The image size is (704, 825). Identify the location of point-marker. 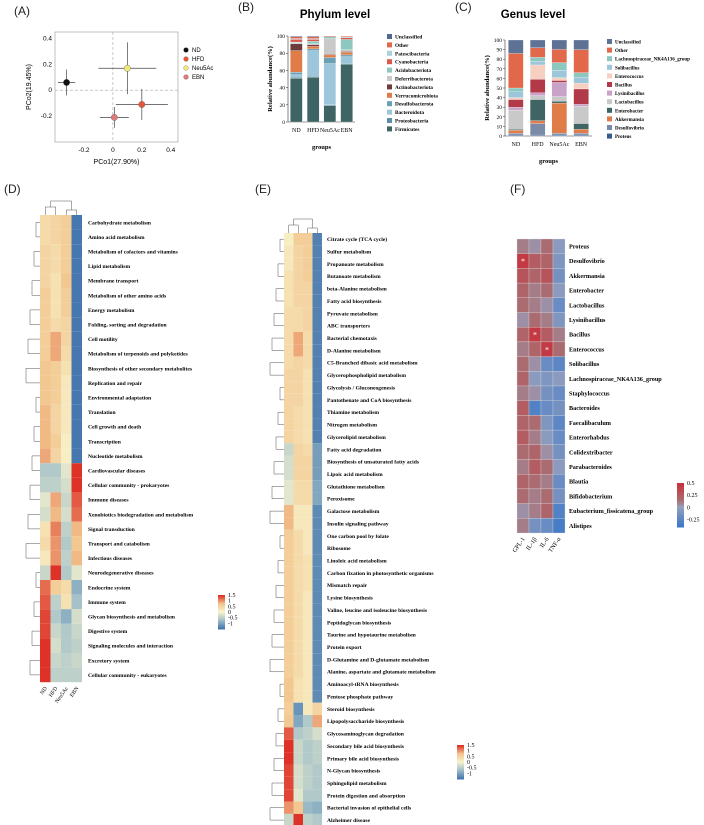
(127, 68).